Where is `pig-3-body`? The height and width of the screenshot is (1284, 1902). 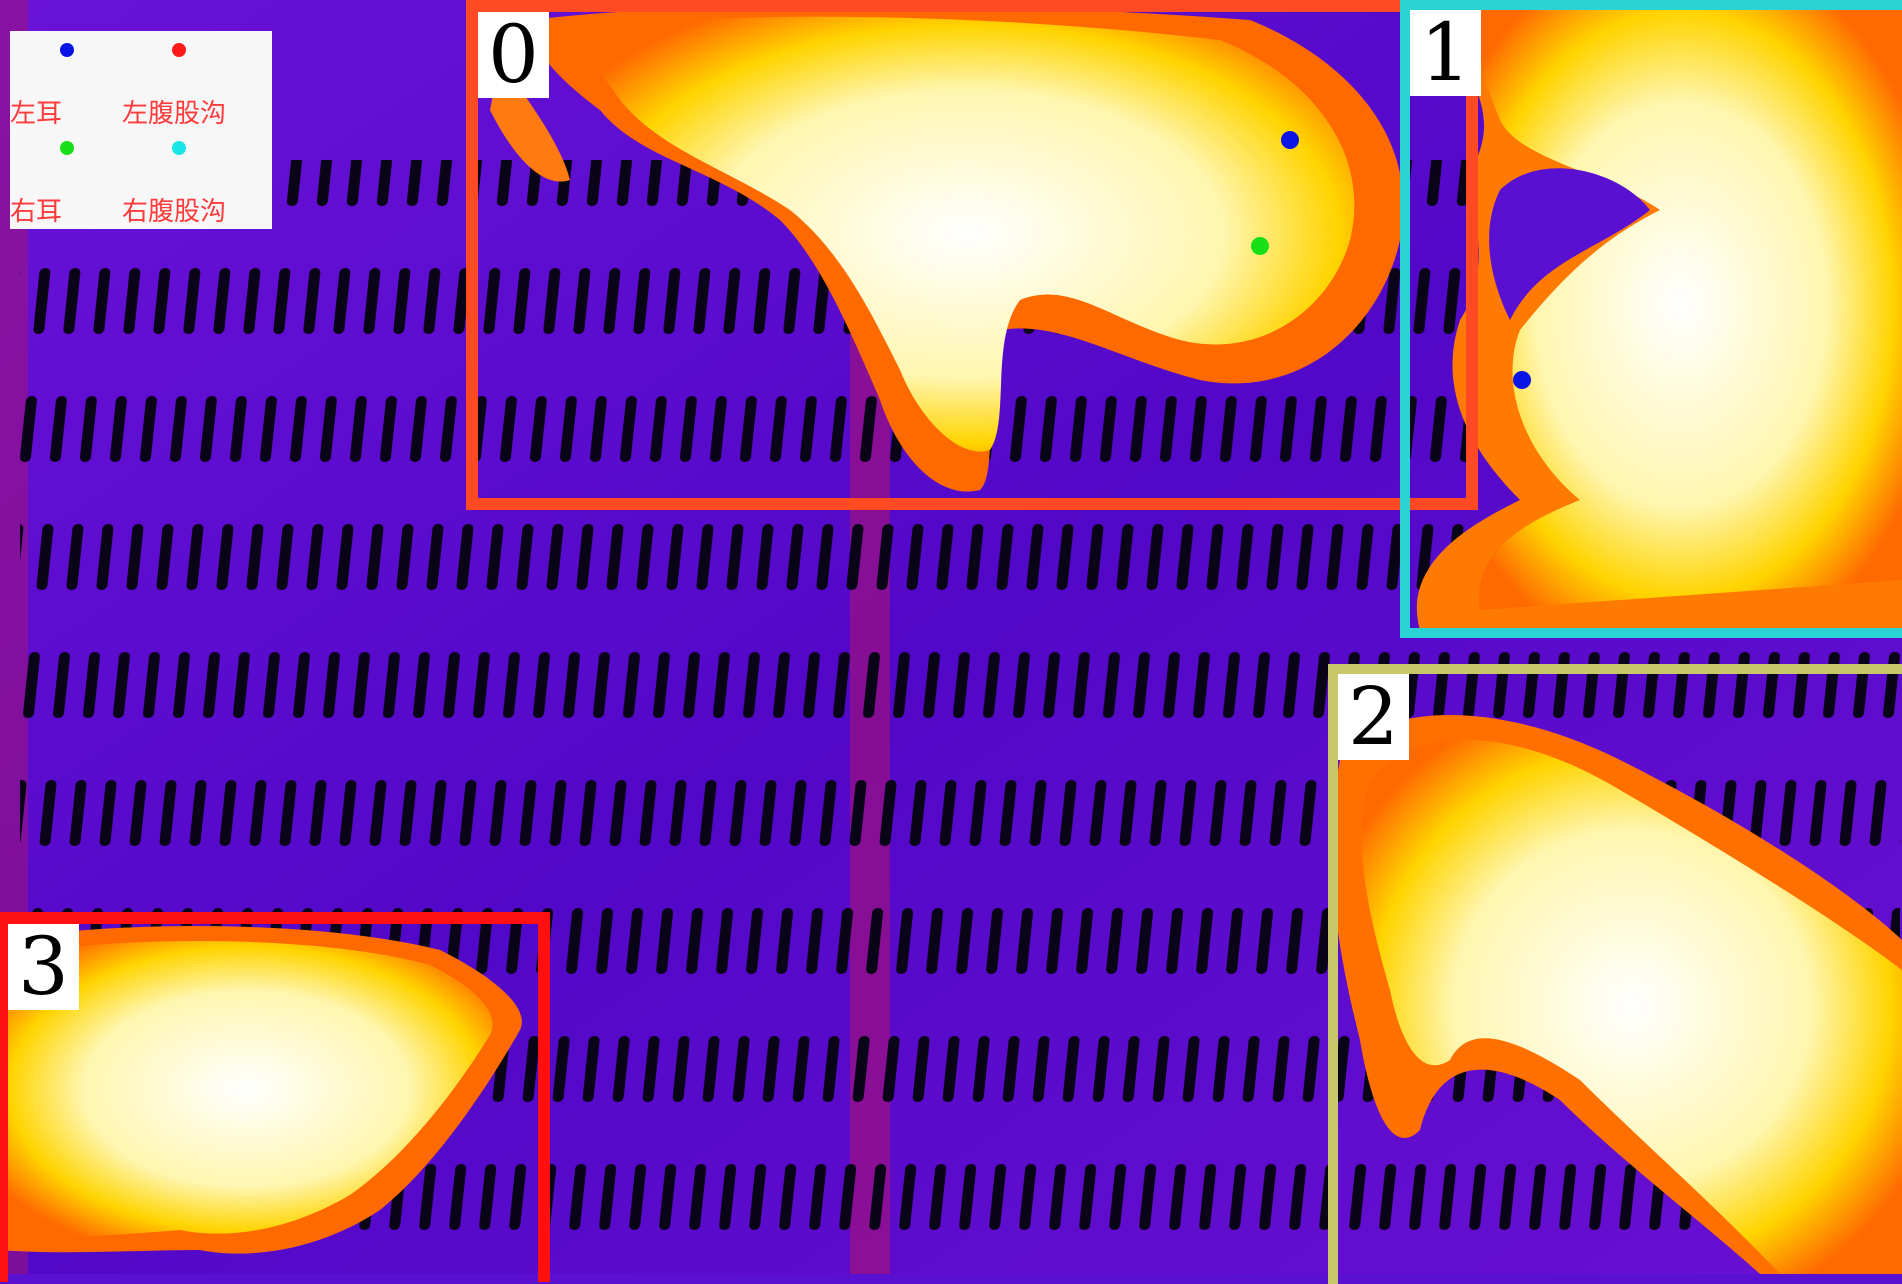 pig-3-body is located at coordinates (246, 1089).